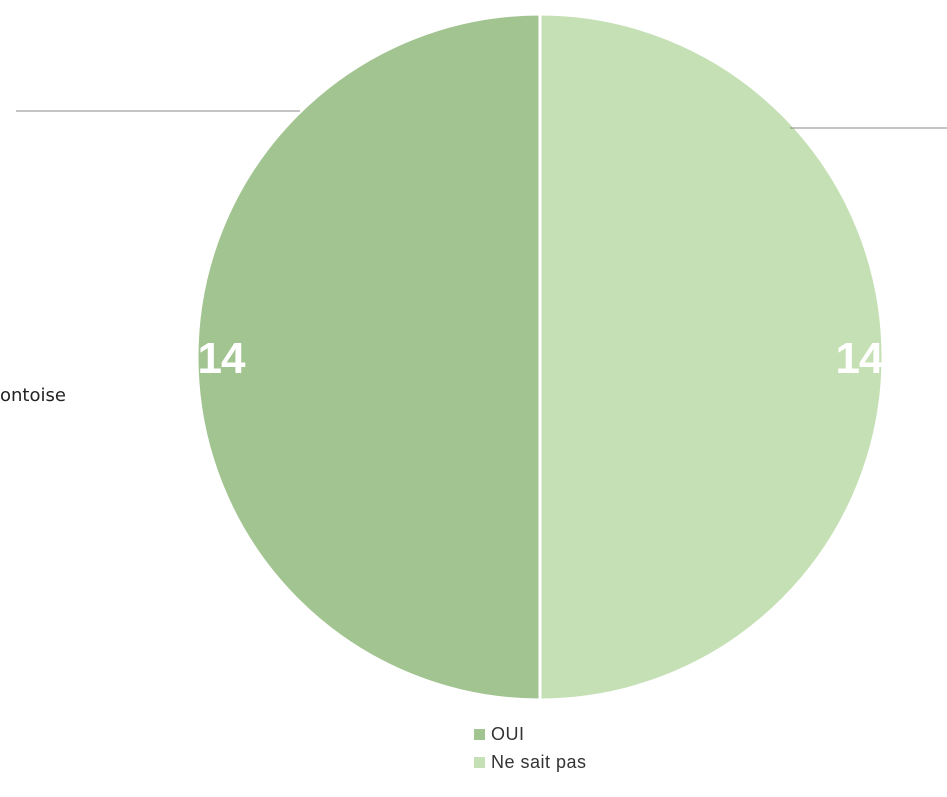  Describe the element at coordinates (479, 762) in the screenshot. I see `legend-swatch-ne-sait-pas` at that location.